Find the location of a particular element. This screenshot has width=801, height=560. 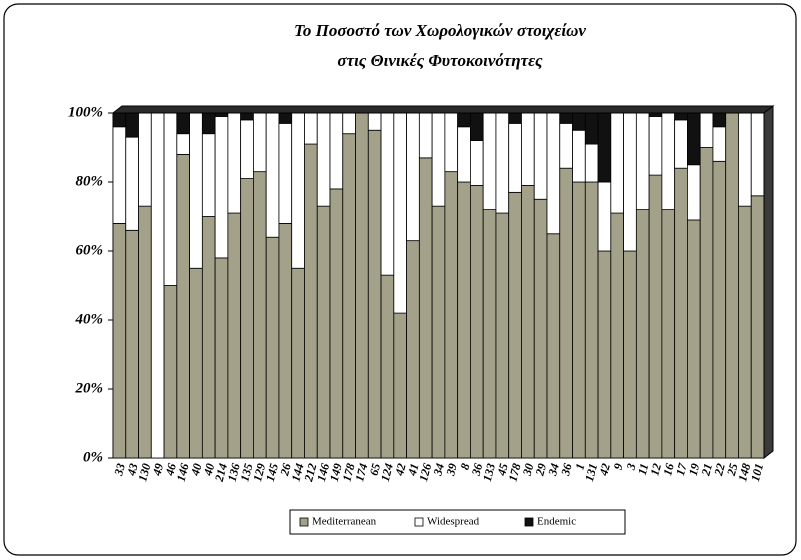

y-tick-label: 100% is located at coordinates (85, 112).